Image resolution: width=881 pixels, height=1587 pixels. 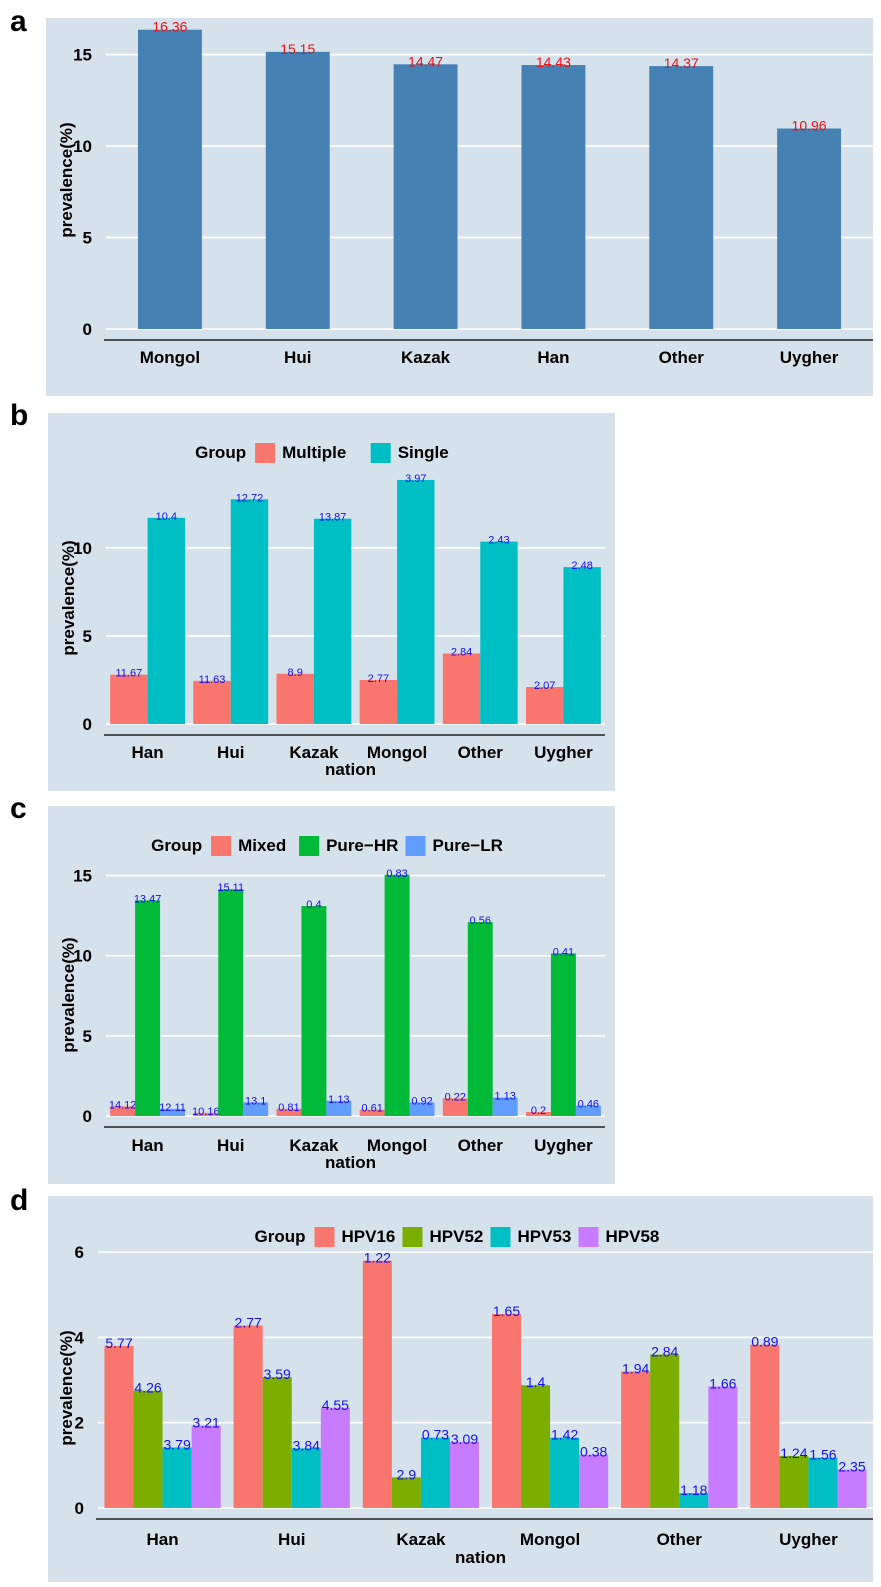 What do you see at coordinates (166, 517) in the screenshot?
I see `data-label-b: 10.4` at bounding box center [166, 517].